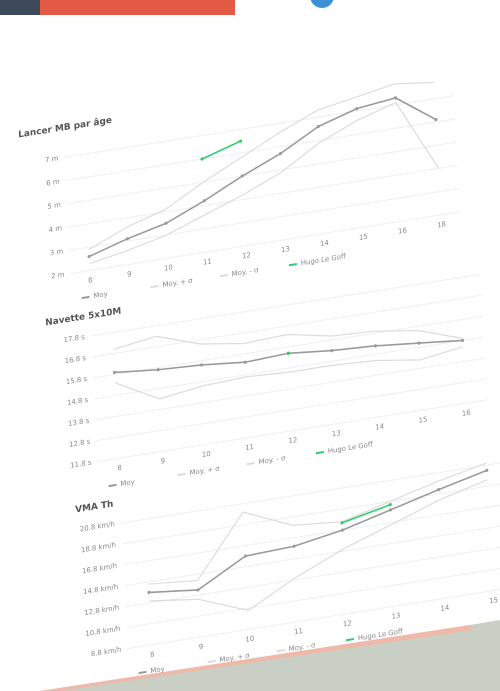 The width and height of the screenshot is (500, 691). What do you see at coordinates (76, 359) in the screenshot?
I see `y-tick-label: 16.8 s` at bounding box center [76, 359].